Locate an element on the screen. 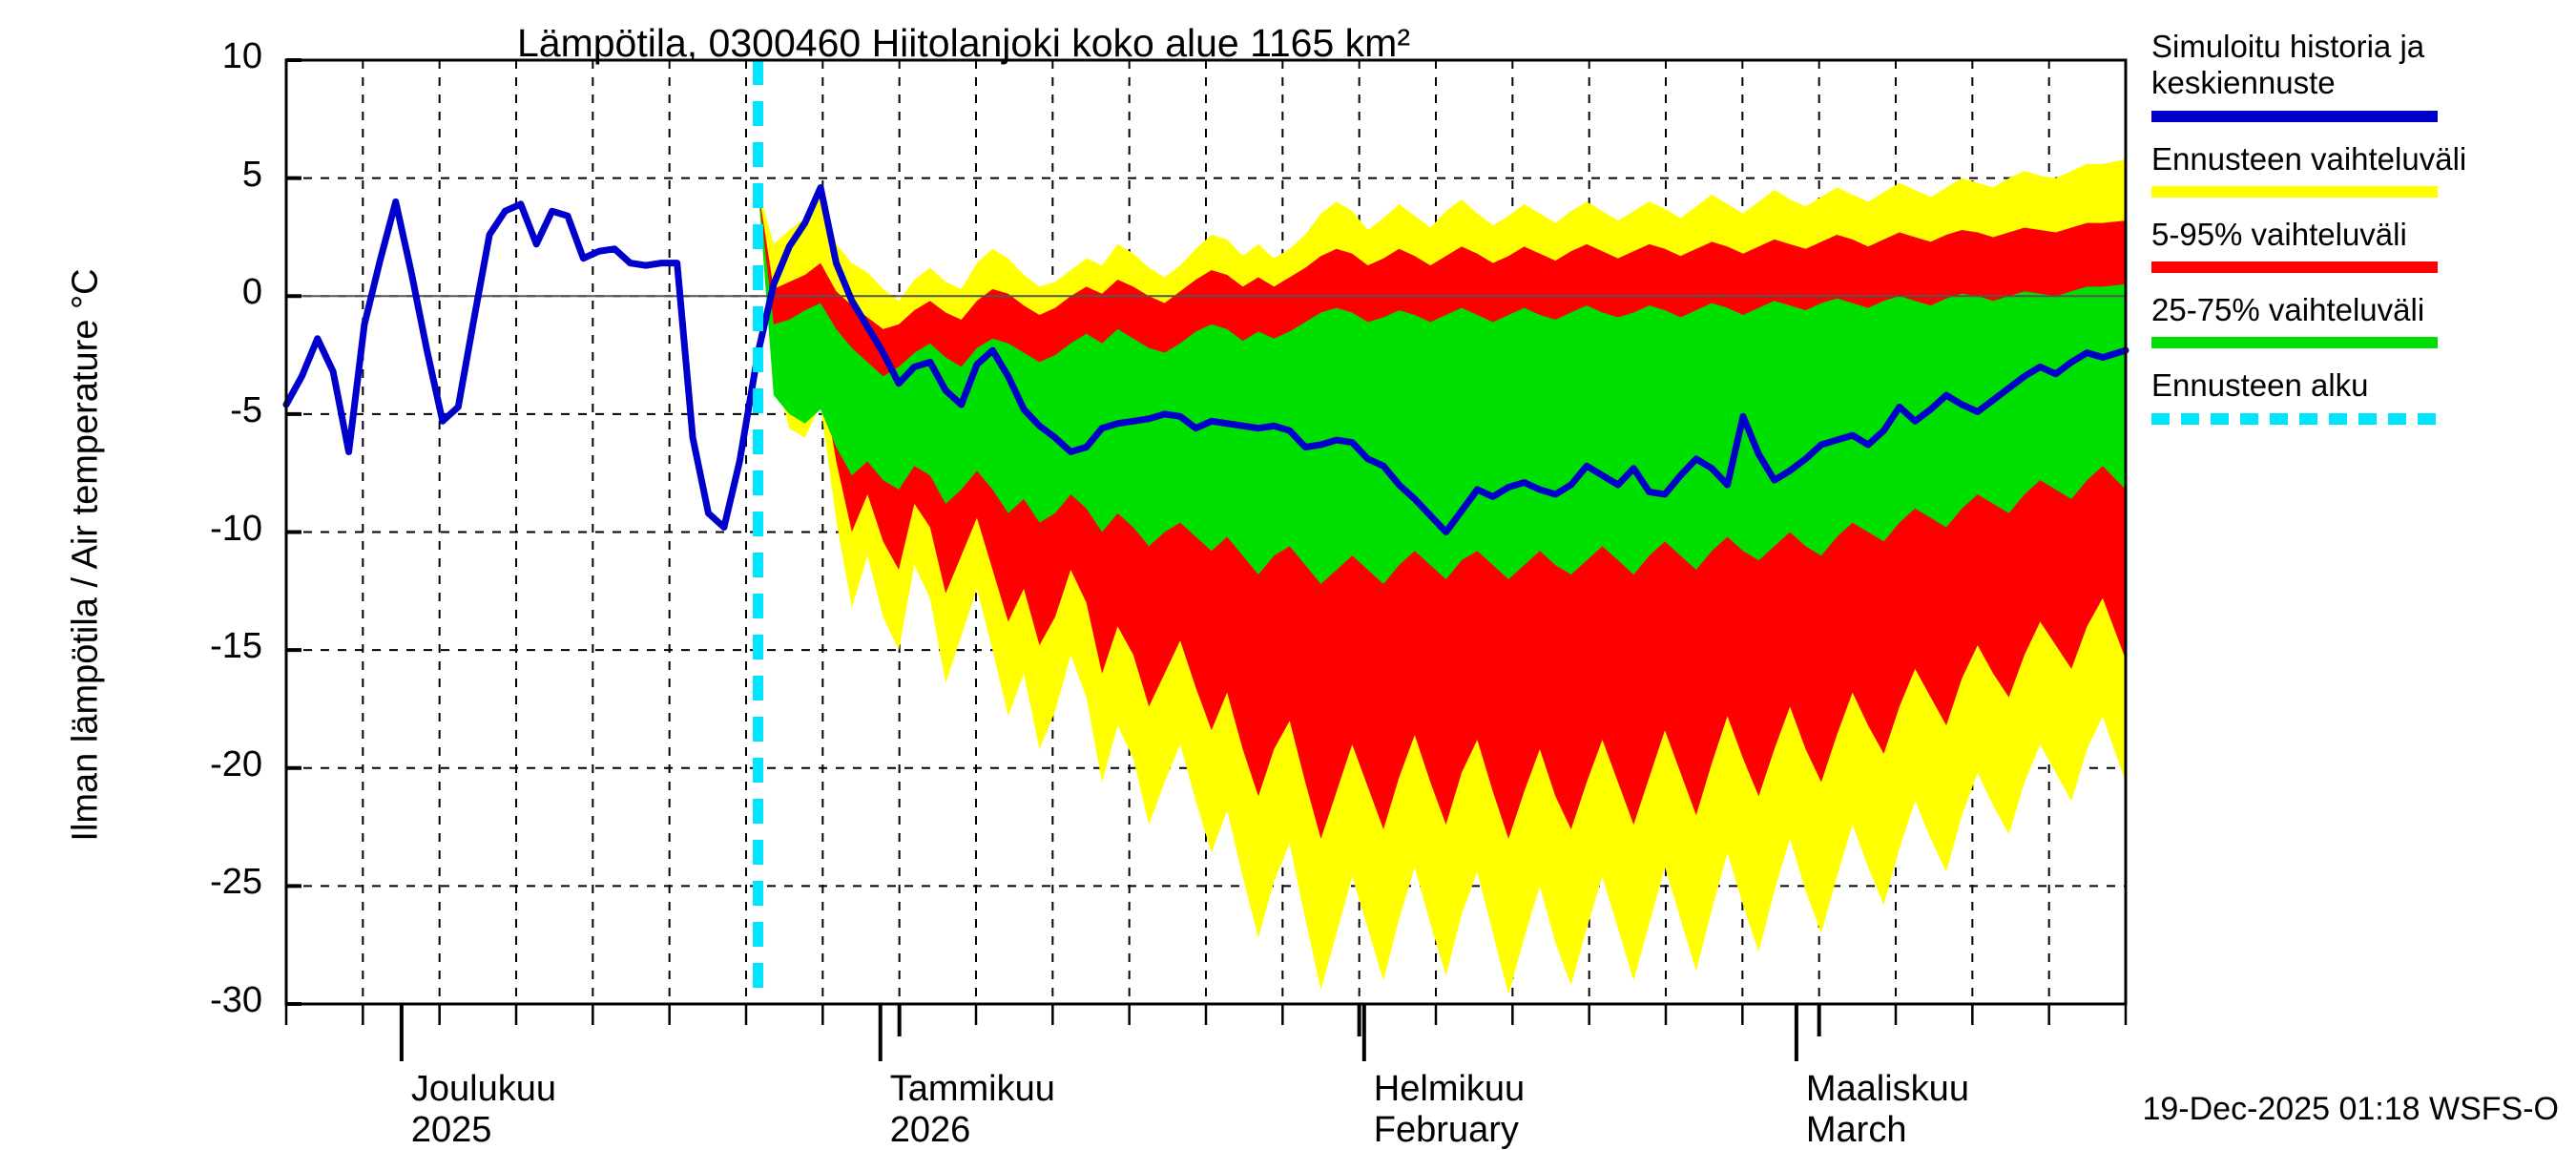 Image resolution: width=2576 pixels, height=1150 pixels. x-tick-label-primary: Helmikuu is located at coordinates (1449, 1089).